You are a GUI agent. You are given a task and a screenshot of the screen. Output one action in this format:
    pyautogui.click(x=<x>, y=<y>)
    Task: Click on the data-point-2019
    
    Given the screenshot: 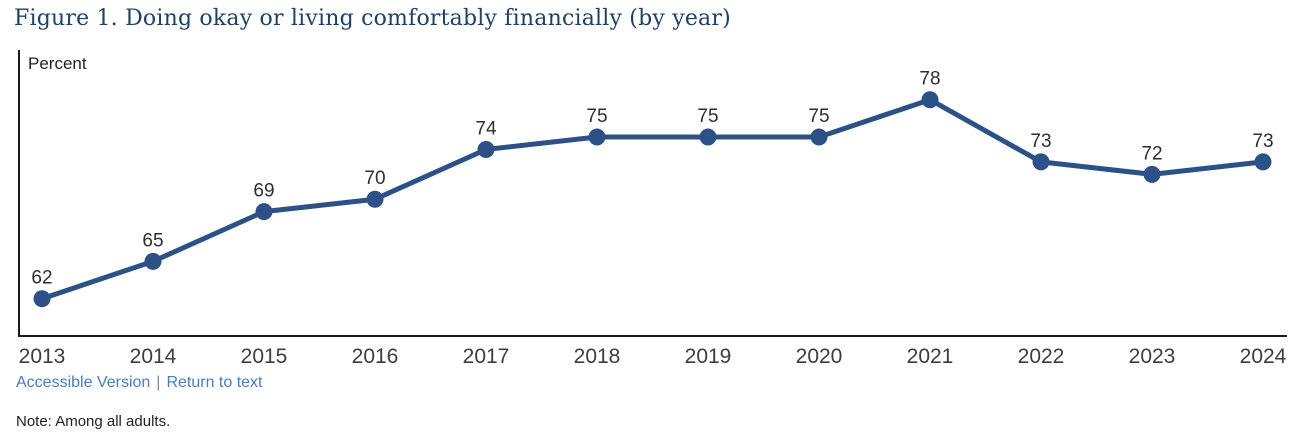 What is the action you would take?
    pyautogui.click(x=708, y=137)
    